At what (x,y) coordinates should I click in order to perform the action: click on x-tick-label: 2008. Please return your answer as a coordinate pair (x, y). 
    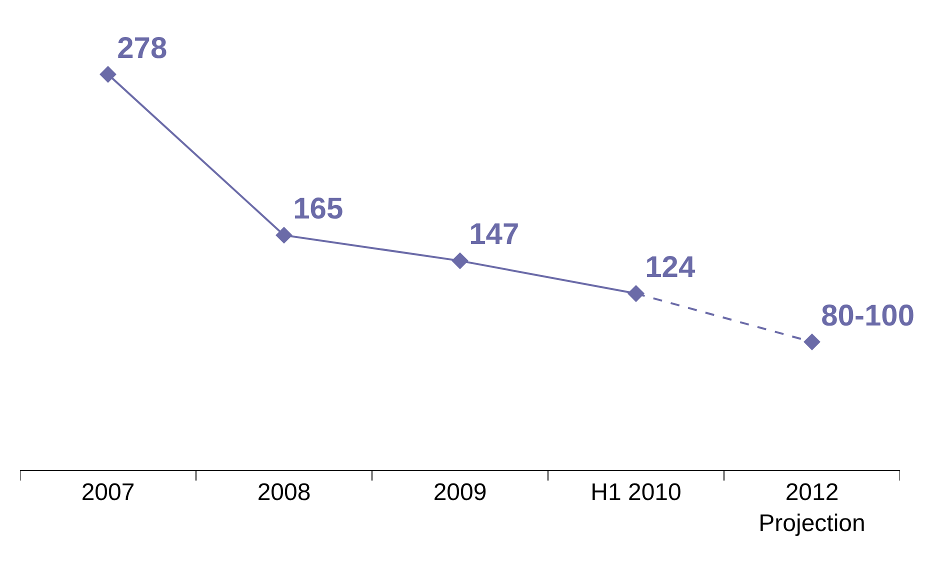
    Looking at the image, I should click on (284, 492).